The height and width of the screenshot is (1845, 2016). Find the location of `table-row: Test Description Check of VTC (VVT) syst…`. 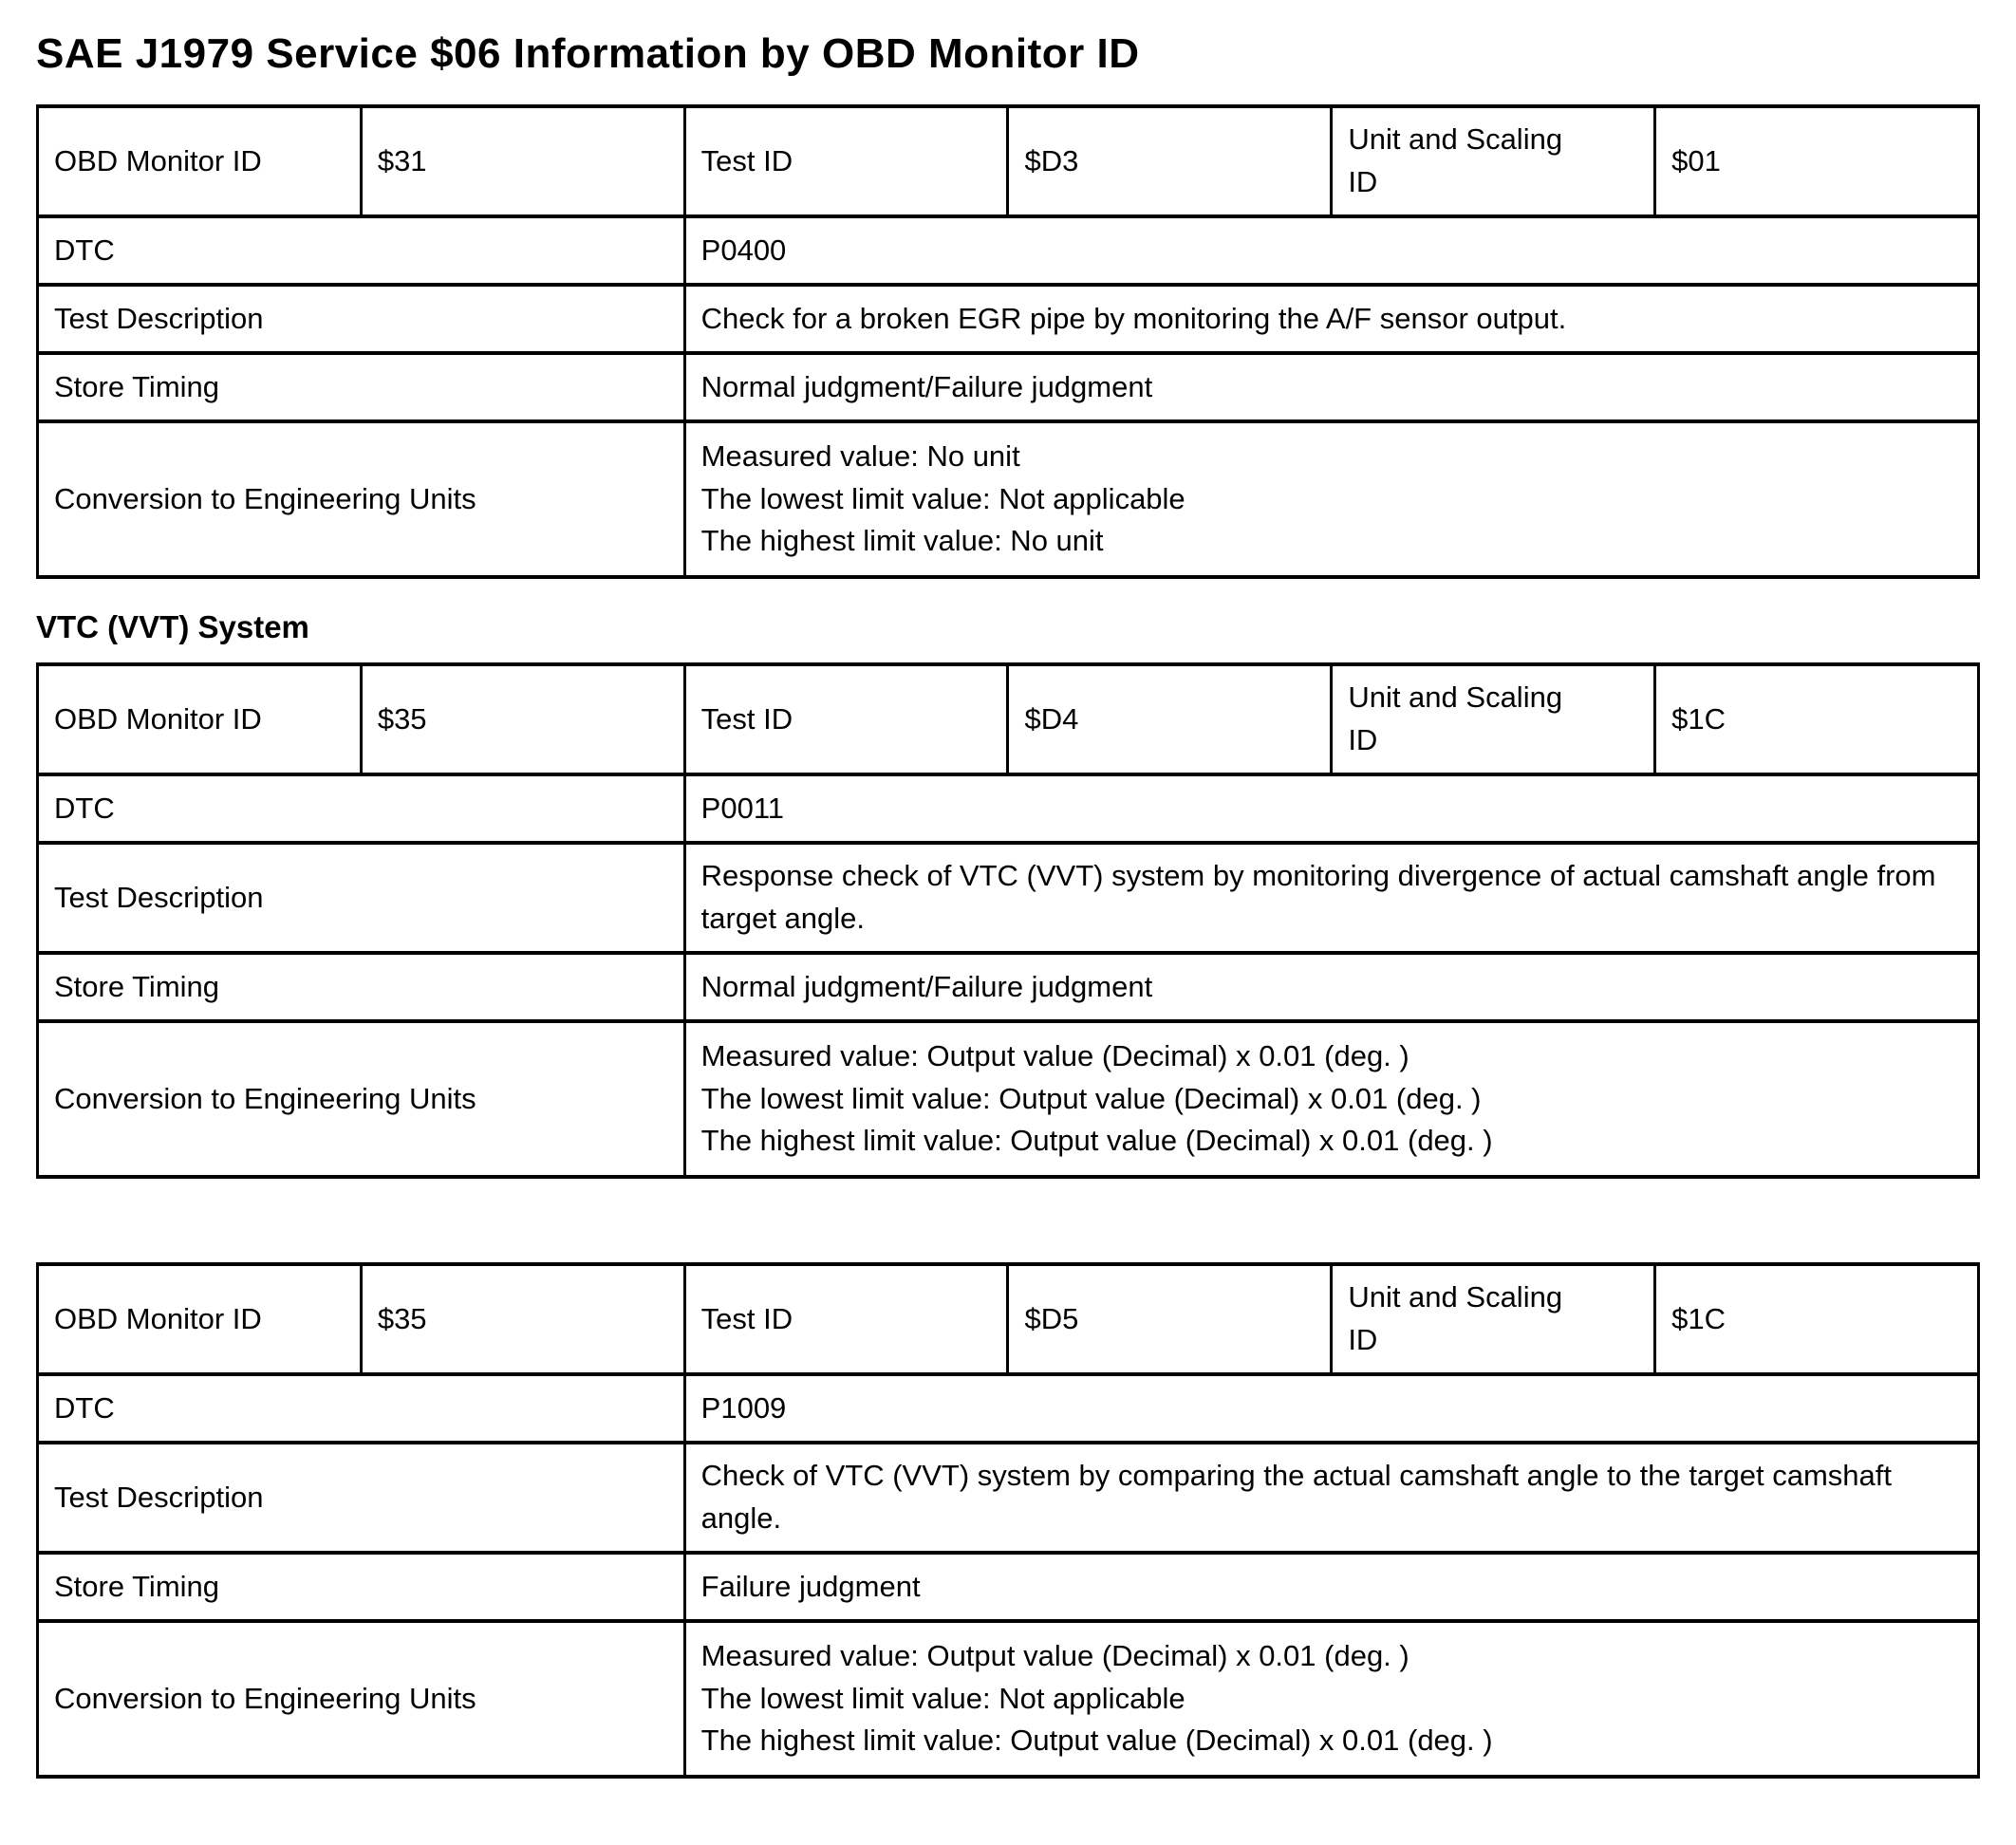

table-row: Test Description Check of VTC (VVT) syst… is located at coordinates (1009, 1498).